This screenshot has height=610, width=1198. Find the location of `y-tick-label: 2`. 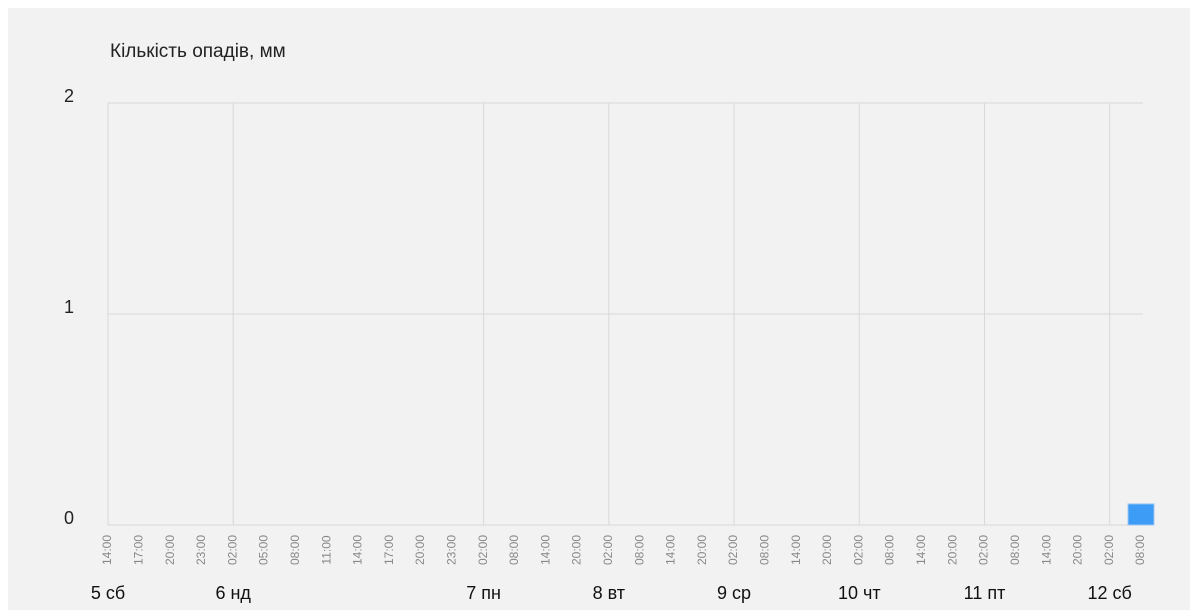

y-tick-label: 2 is located at coordinates (69, 96).